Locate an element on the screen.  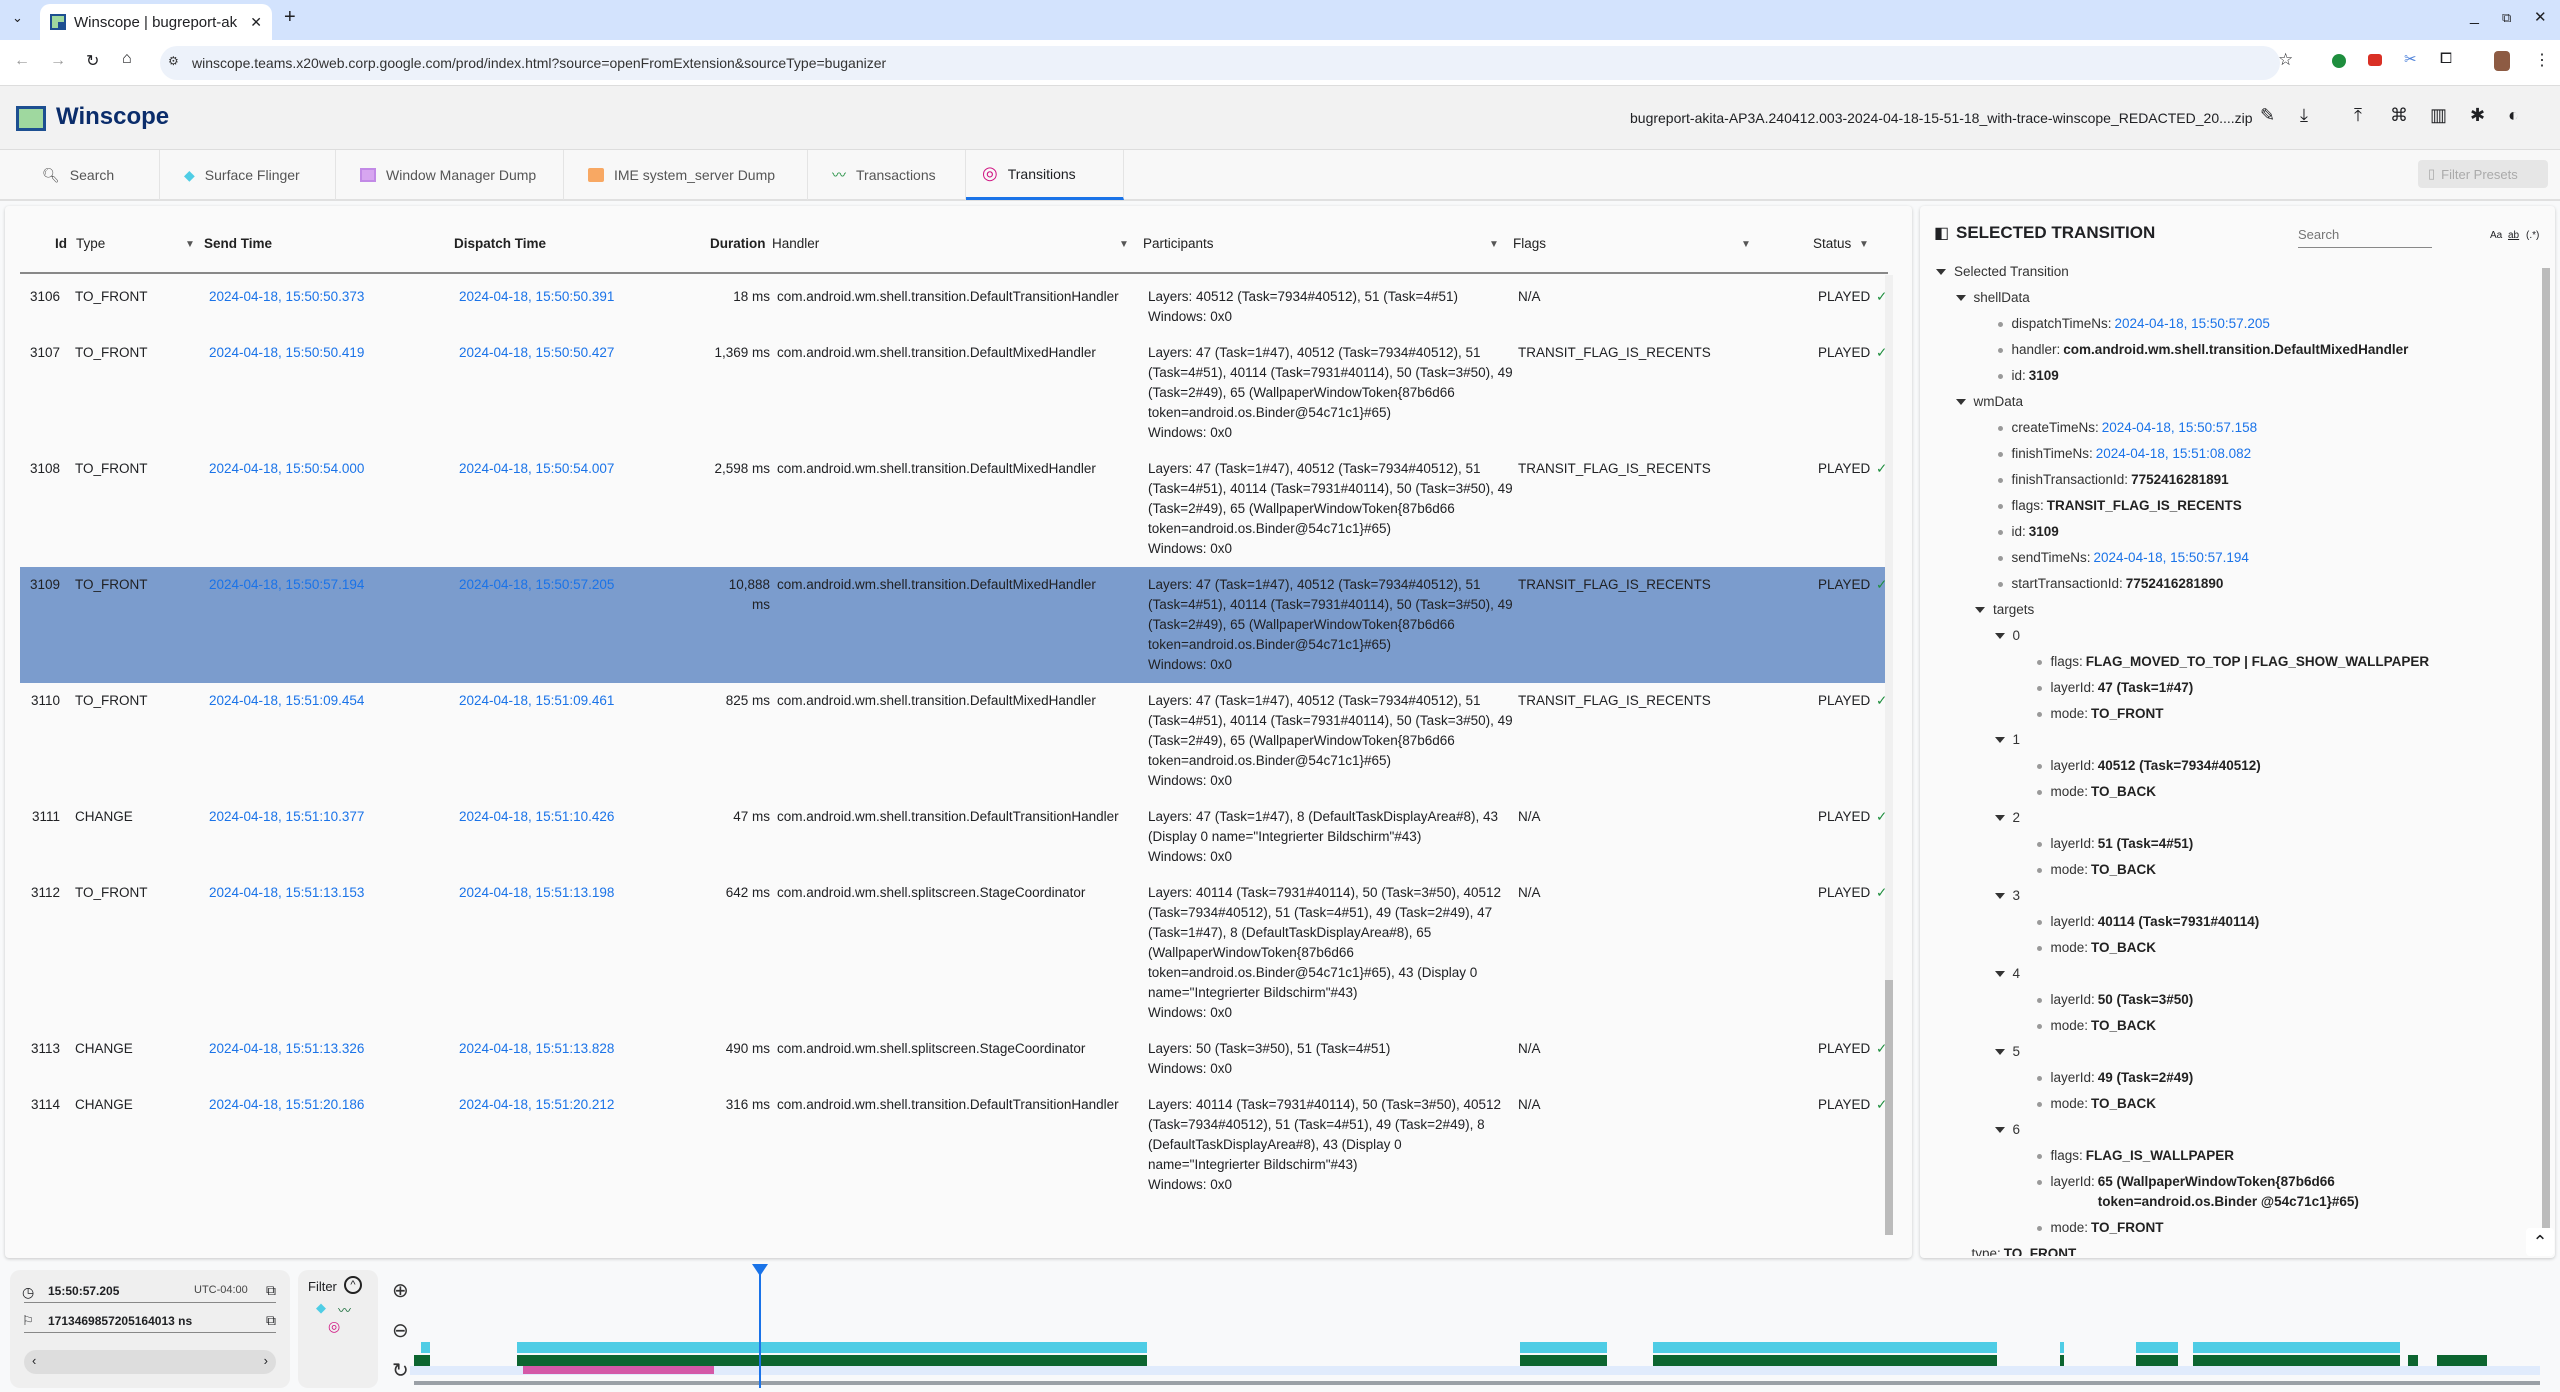
cell-dispatch-time: 2024-04-18, 15:50:57.205 is located at coordinates (537, 584).